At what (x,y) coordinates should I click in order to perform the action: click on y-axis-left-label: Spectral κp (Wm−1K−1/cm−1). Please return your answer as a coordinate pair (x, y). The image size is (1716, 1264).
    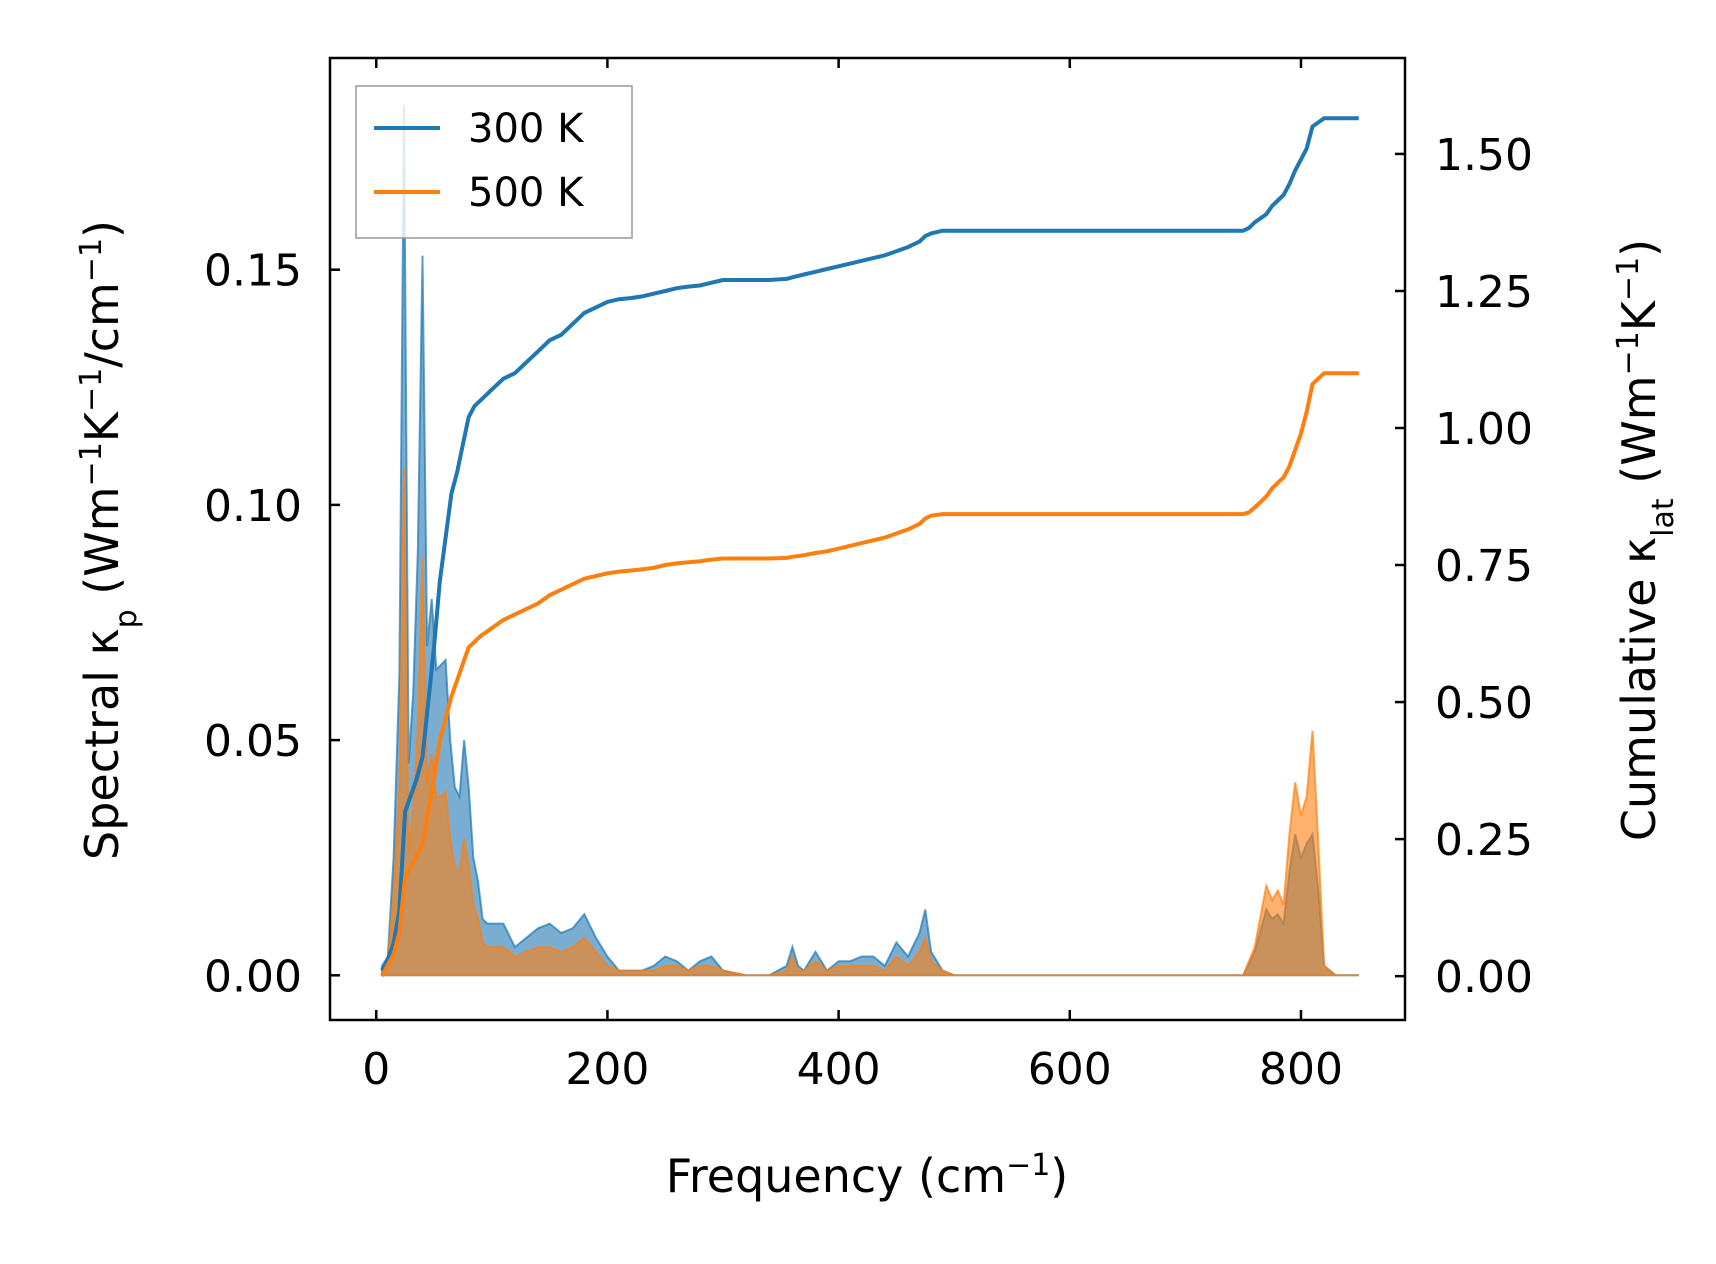
    Looking at the image, I should click on (109, 540).